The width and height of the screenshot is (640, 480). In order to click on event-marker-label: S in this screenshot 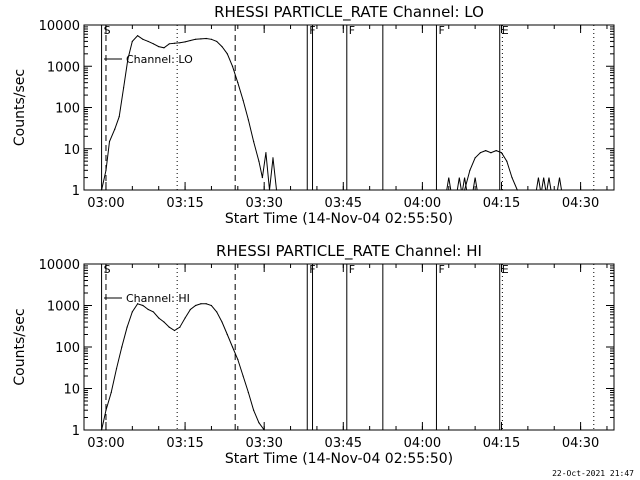, I will do `click(107, 30)`.